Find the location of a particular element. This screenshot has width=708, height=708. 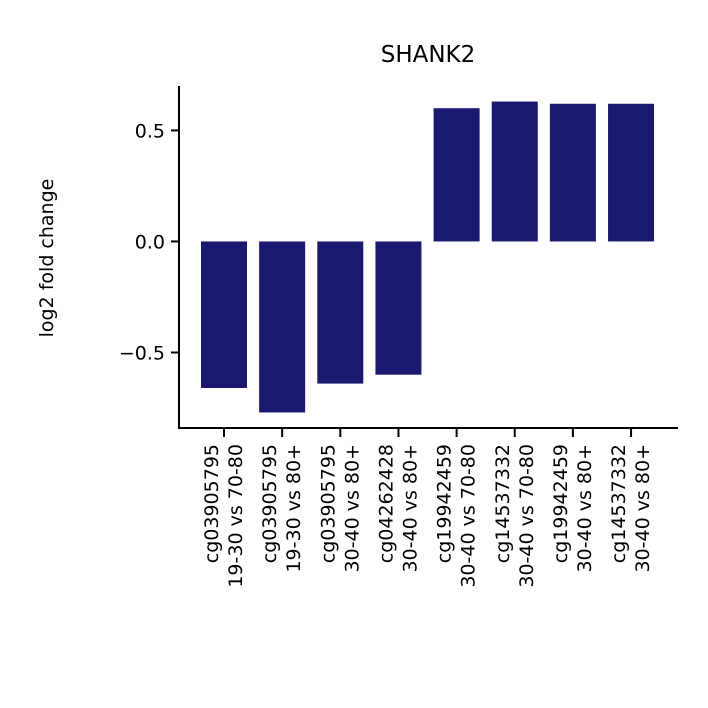

x-tick-label-text: cg14537332 30-40 vs 70-80 is located at coordinates (515, 516).